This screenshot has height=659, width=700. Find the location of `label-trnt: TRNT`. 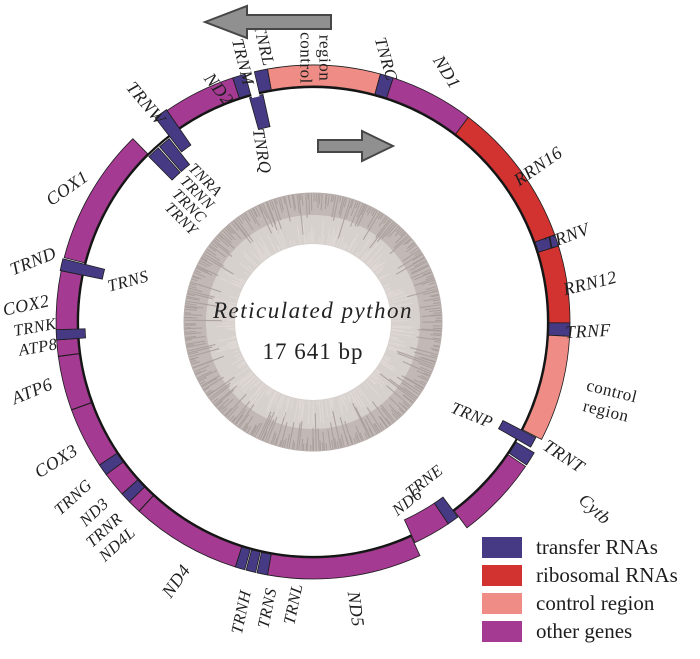

label-trnt: TRNT is located at coordinates (565, 456).